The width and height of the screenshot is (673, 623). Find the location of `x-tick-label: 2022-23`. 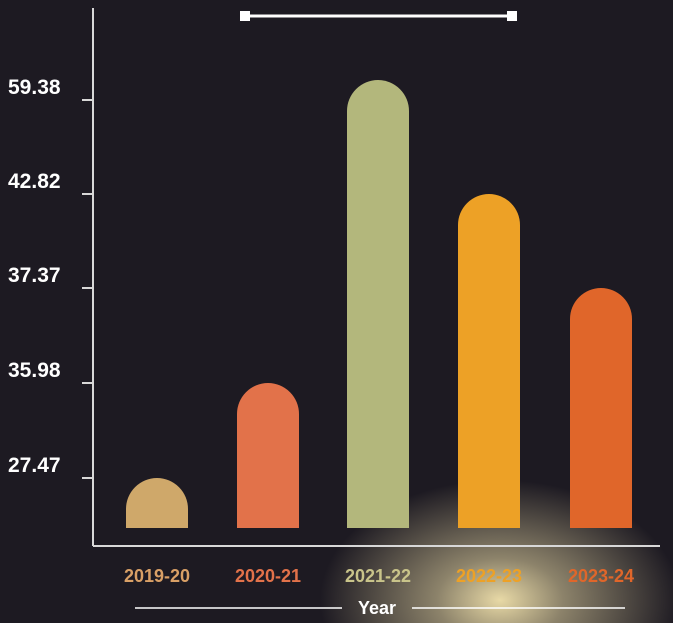

x-tick-label: 2022-23 is located at coordinates (489, 576).